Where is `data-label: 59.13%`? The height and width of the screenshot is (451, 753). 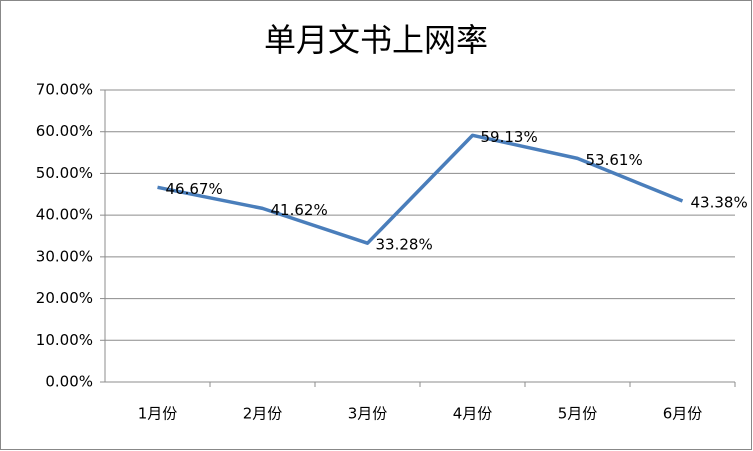
data-label: 59.13% is located at coordinates (509, 137).